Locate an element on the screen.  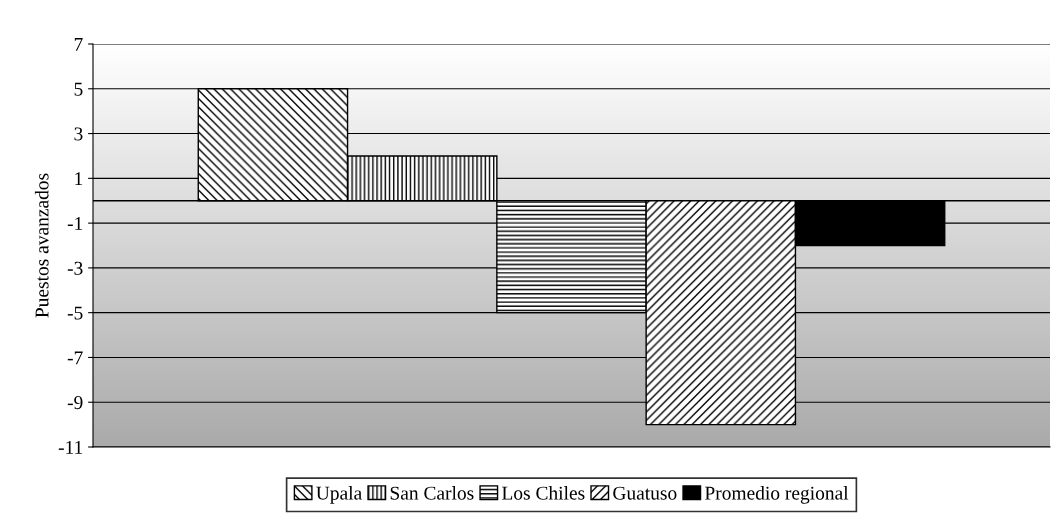
legend-label: Guatuso is located at coordinates (645, 493).